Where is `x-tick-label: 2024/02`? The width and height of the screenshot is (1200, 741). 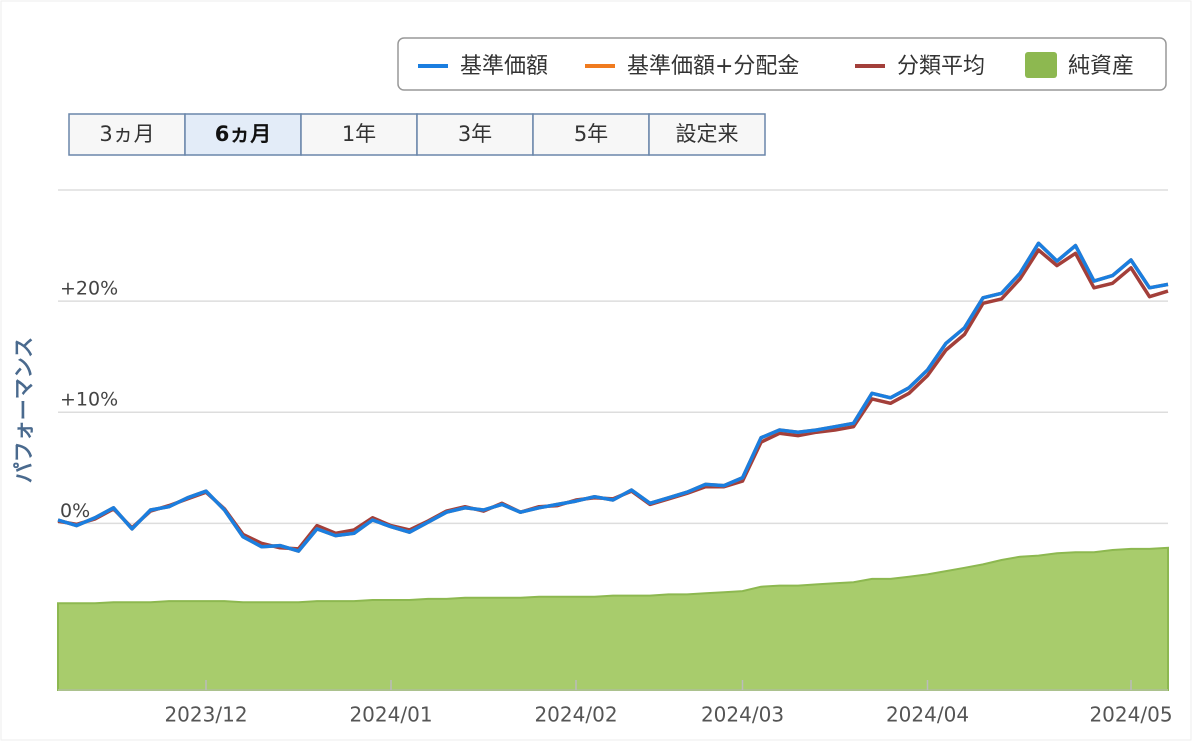
x-tick-label: 2024/02 is located at coordinates (575, 715).